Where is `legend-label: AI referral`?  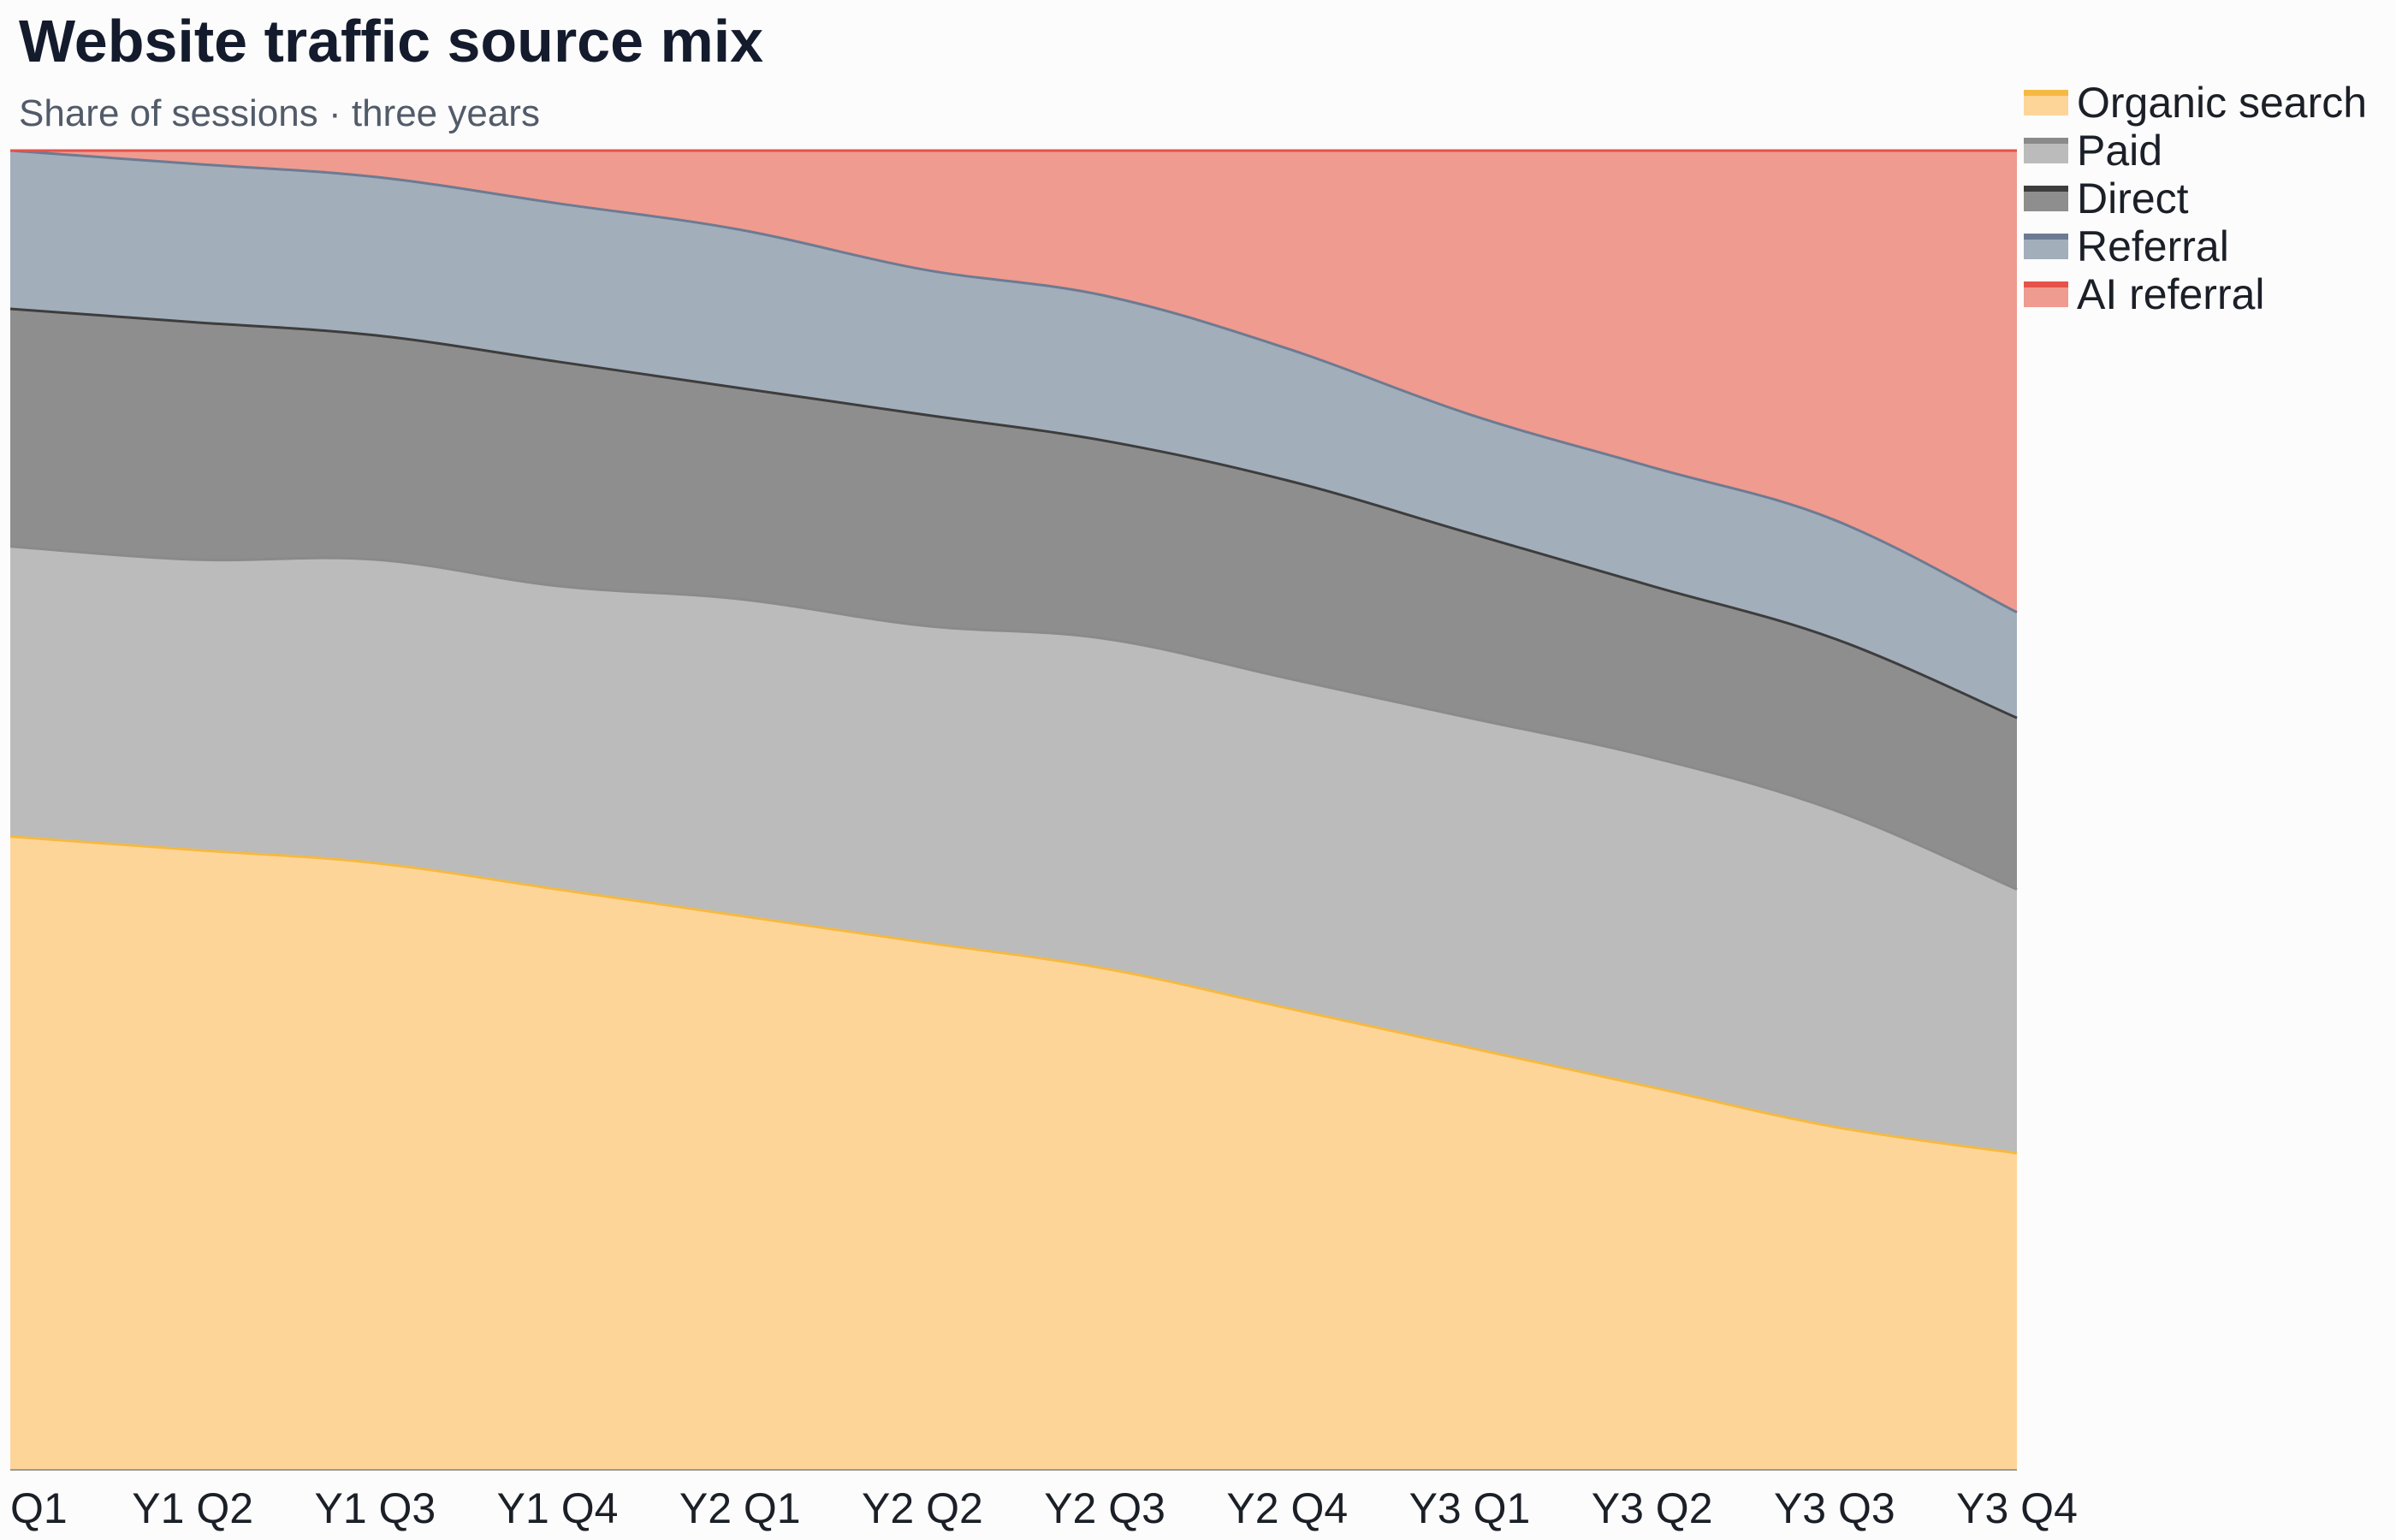 legend-label: AI referral is located at coordinates (2171, 294).